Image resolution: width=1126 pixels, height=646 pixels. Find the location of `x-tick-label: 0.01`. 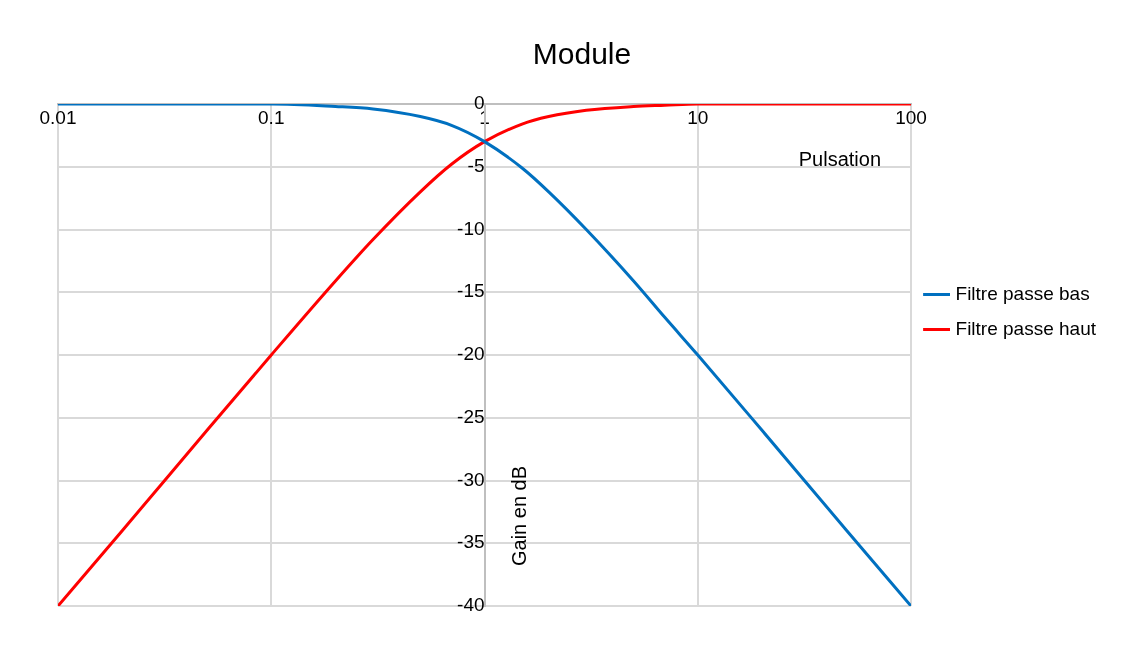

x-tick-label: 0.01 is located at coordinates (58, 117).